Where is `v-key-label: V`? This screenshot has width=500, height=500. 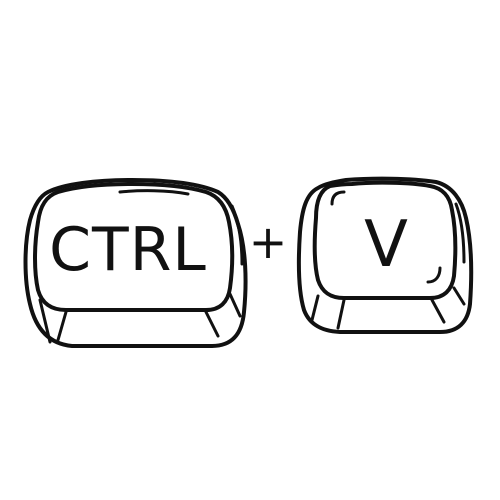 v-key-label: V is located at coordinates (386, 245).